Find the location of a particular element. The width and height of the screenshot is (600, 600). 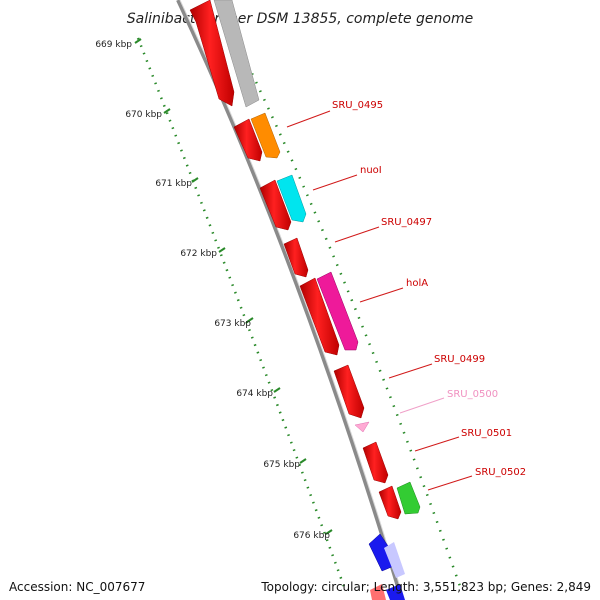

tick-label: 675 kbp is located at coordinates (281, 465).